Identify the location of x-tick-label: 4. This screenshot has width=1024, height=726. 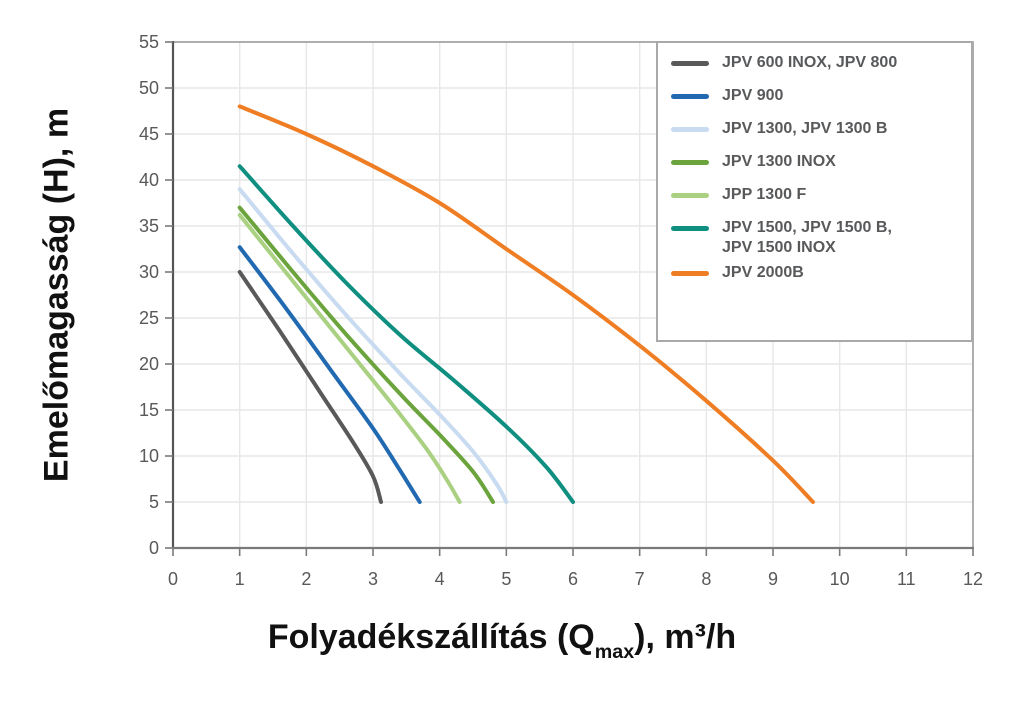
(440, 579).